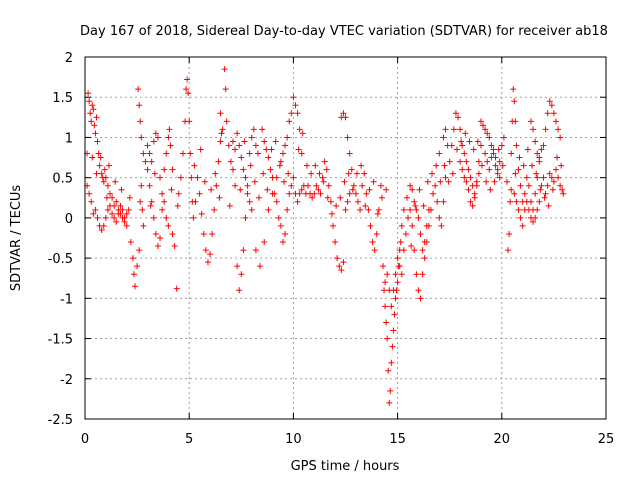 The width and height of the screenshot is (640, 480). Describe the element at coordinates (60, 340) in the screenshot. I see `y-tick-label: -1.5` at that location.